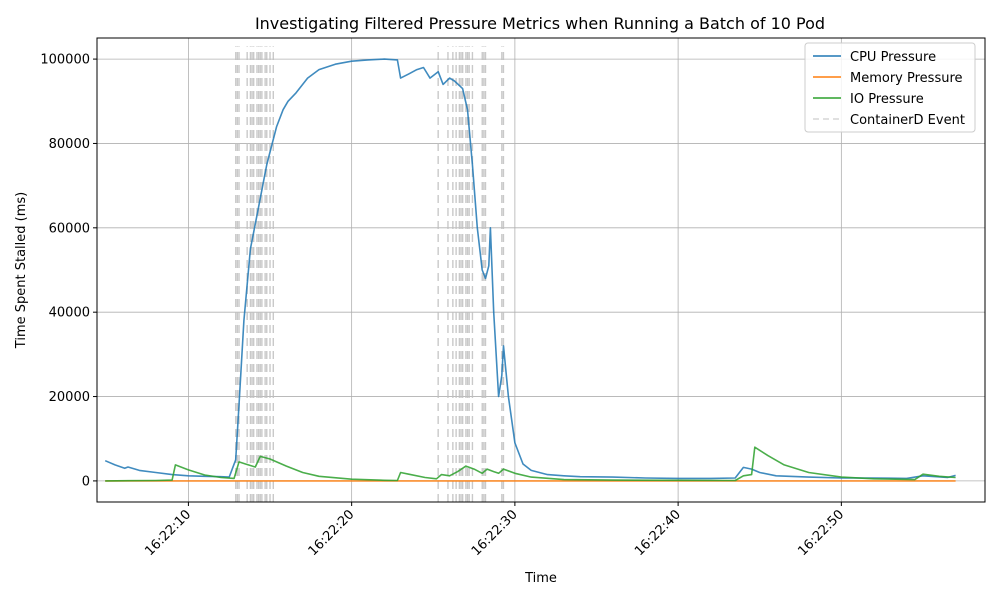 The width and height of the screenshot is (1000, 600). Describe the element at coordinates (530, 464) in the screenshot. I see `io-pressure-line` at that location.